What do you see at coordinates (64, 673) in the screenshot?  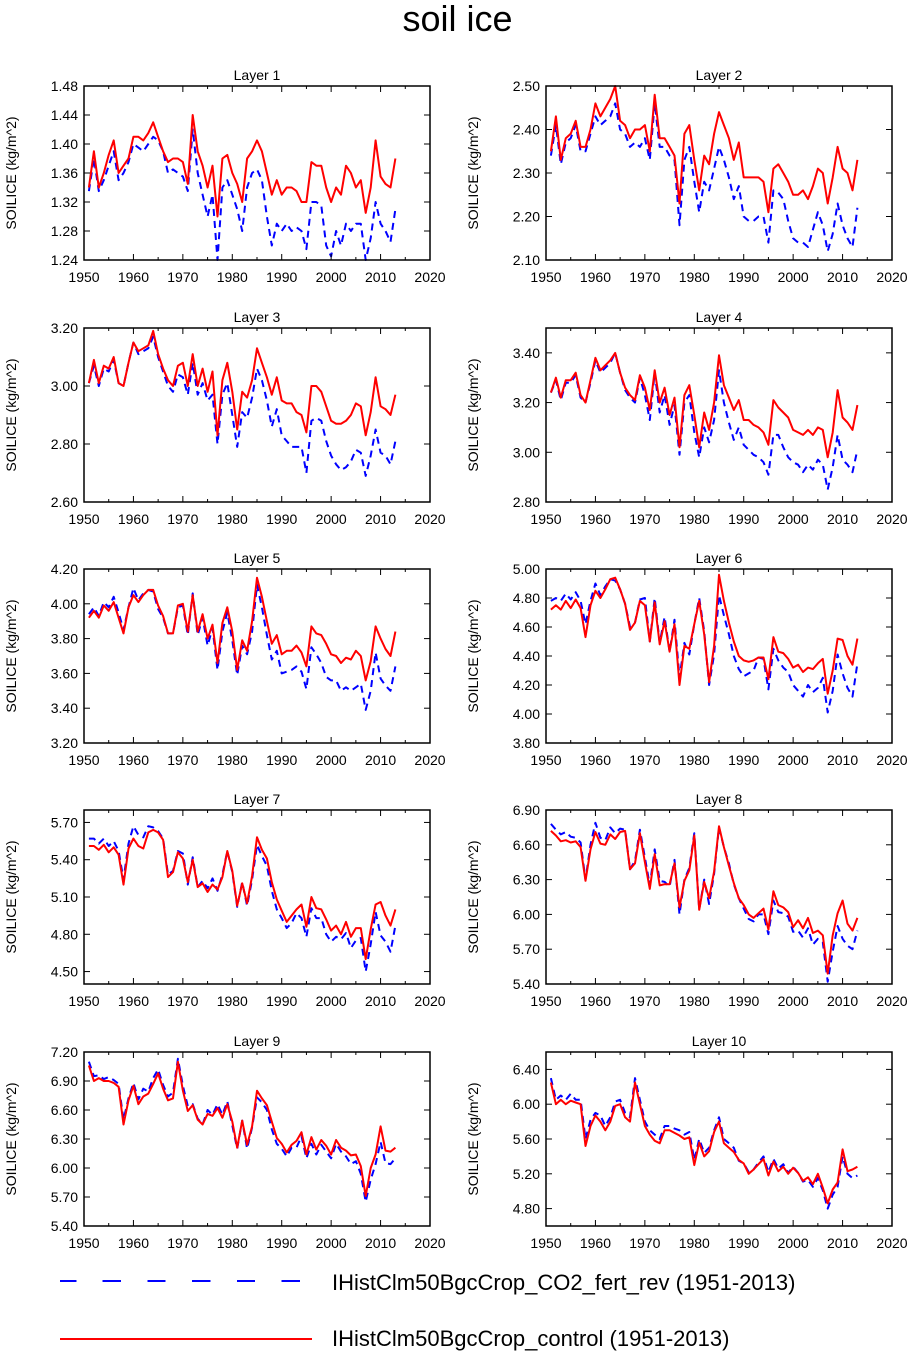 I see `y-tick-label: 3.60` at bounding box center [64, 673].